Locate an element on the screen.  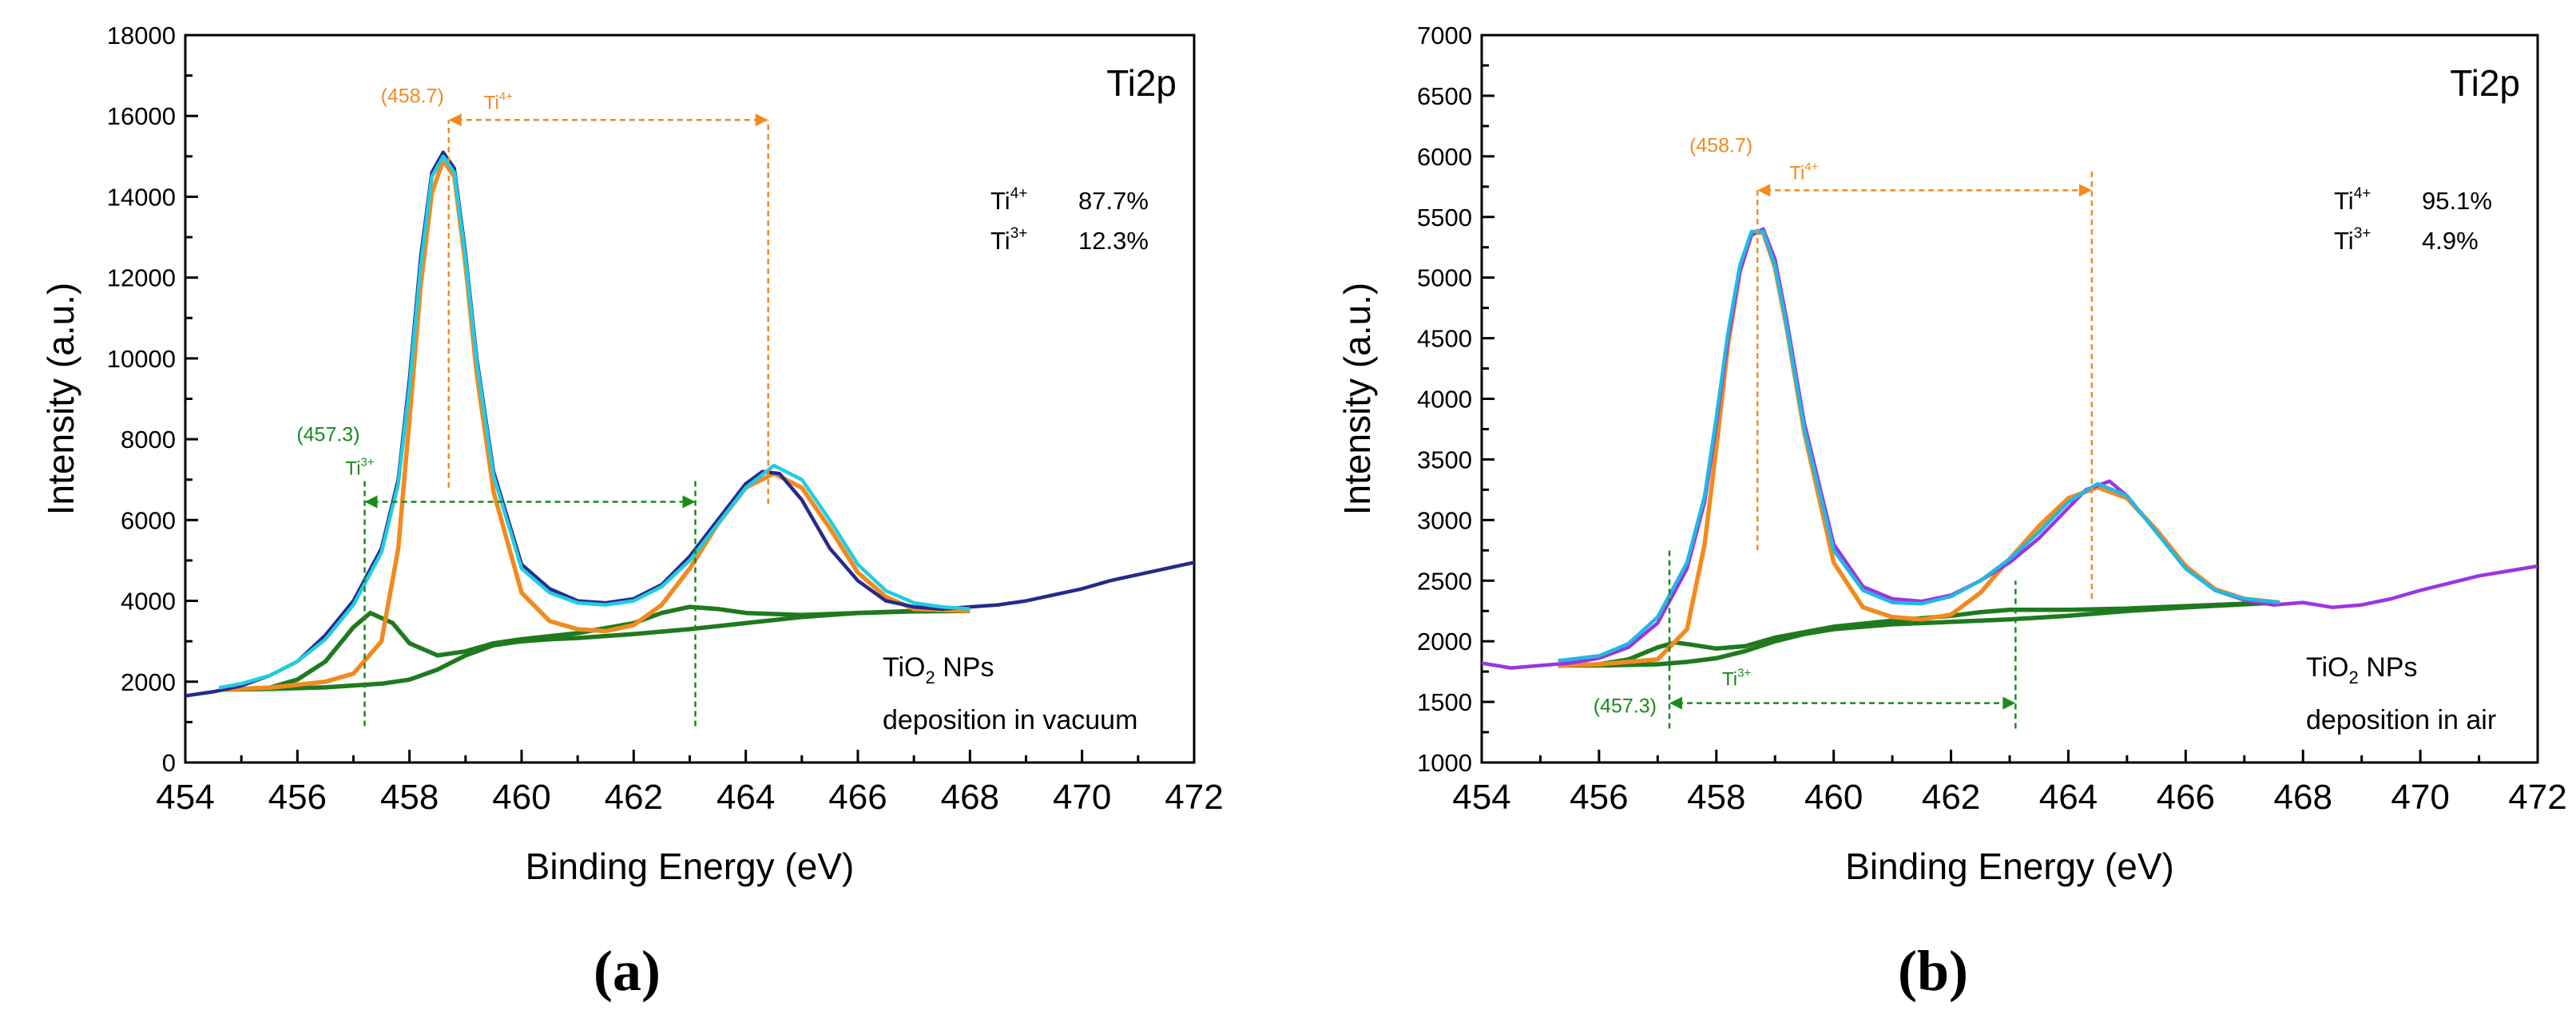
y-tick-label: 3500 is located at coordinates (1444, 459).